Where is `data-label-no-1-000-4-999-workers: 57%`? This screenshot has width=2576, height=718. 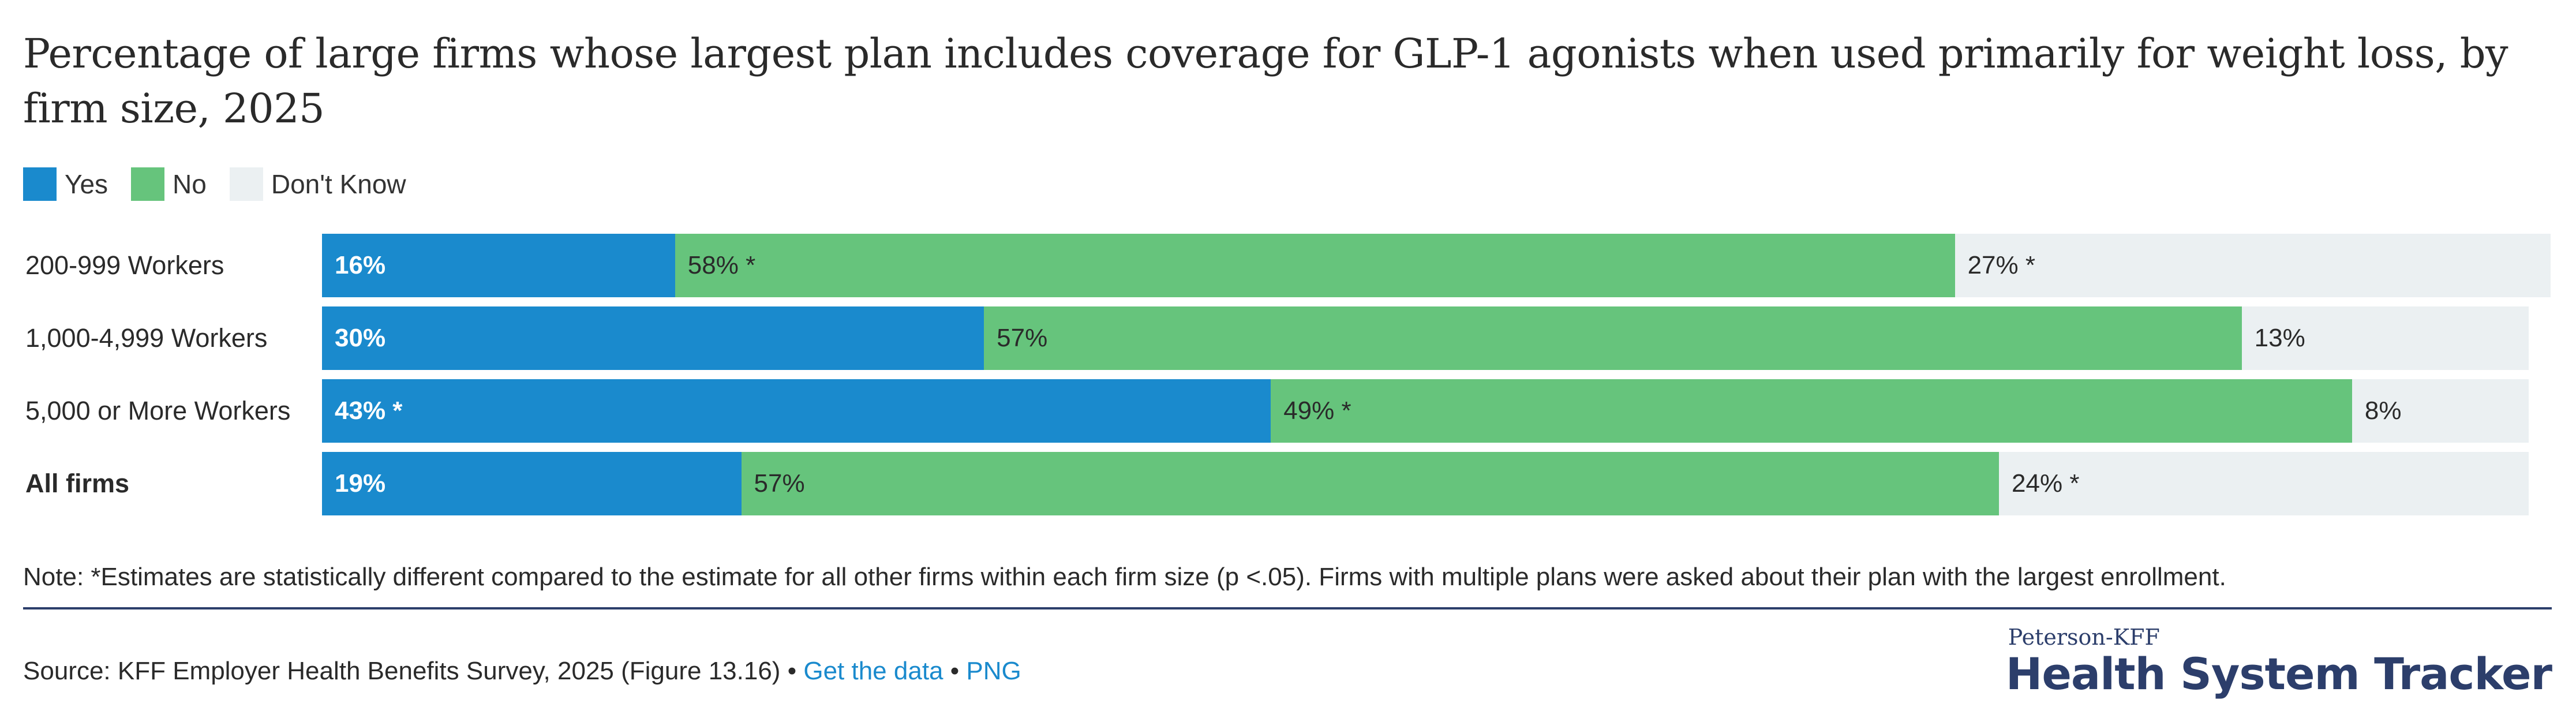
data-label-no-1-000-4-999-workers: 57% is located at coordinates (1022, 338).